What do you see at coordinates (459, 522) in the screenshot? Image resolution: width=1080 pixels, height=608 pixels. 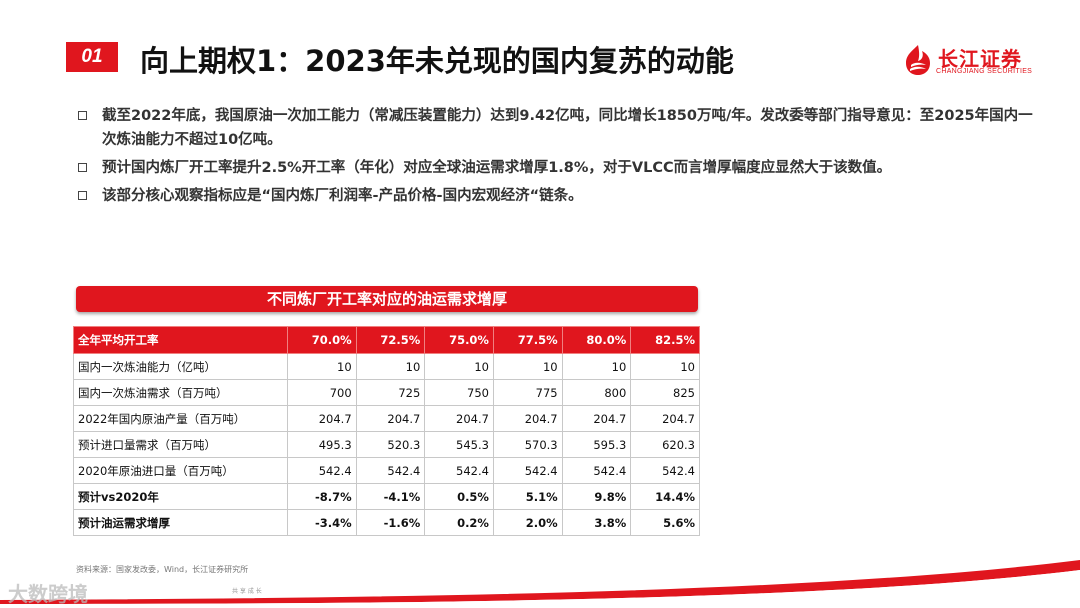 I see `table-cell: 0.2%` at bounding box center [459, 522].